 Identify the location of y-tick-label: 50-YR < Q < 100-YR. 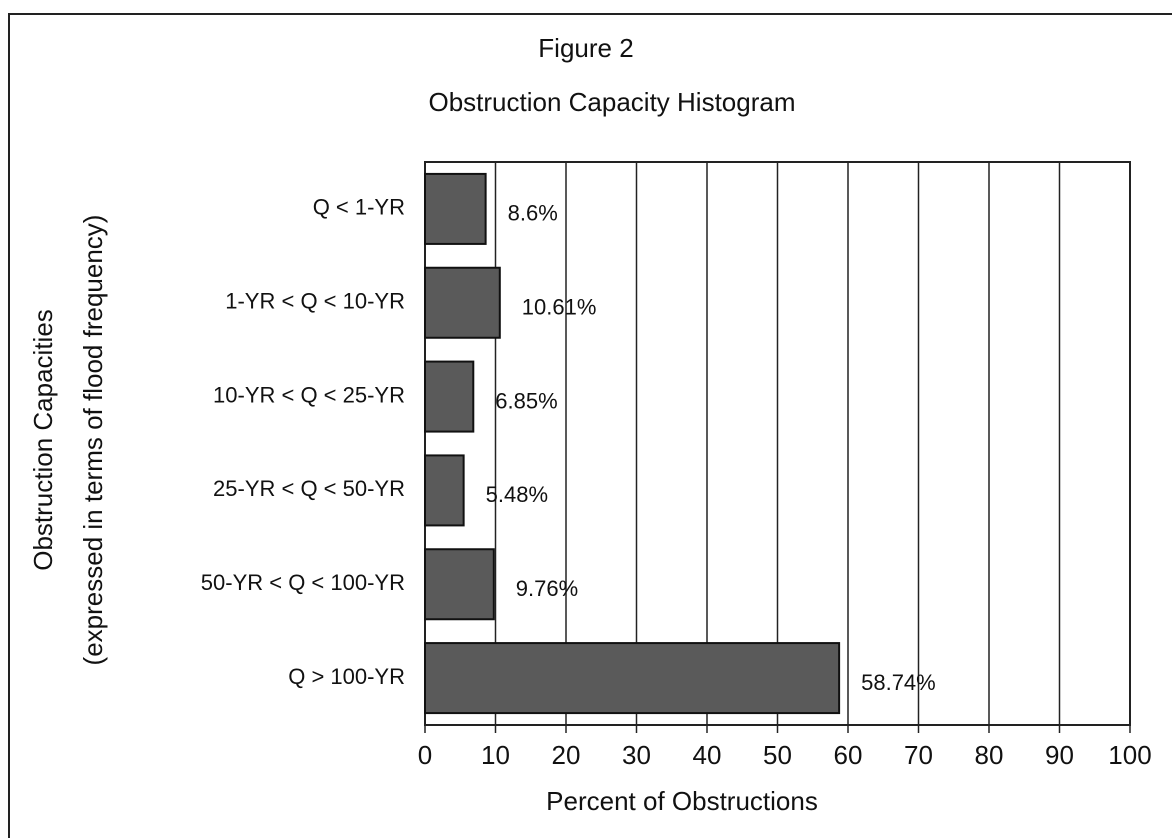
(303, 582).